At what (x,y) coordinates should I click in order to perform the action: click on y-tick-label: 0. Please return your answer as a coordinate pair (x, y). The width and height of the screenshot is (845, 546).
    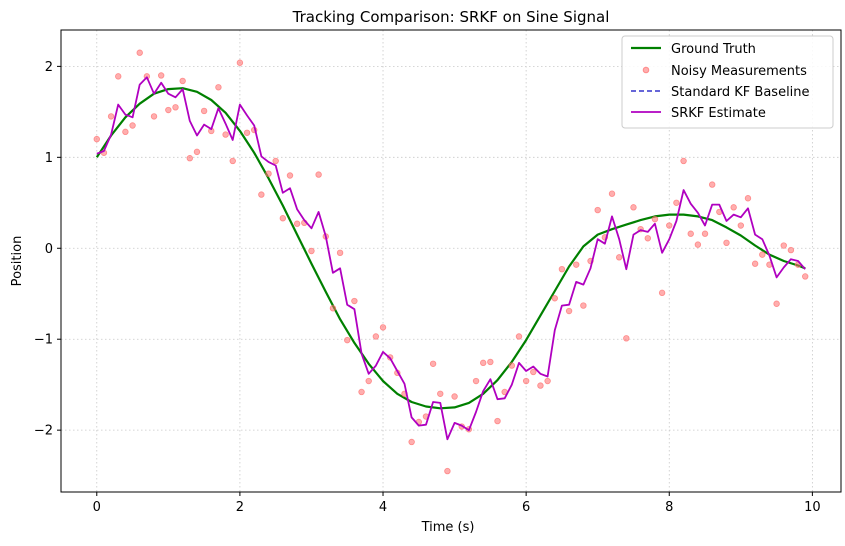
    Looking at the image, I should click on (49, 249).